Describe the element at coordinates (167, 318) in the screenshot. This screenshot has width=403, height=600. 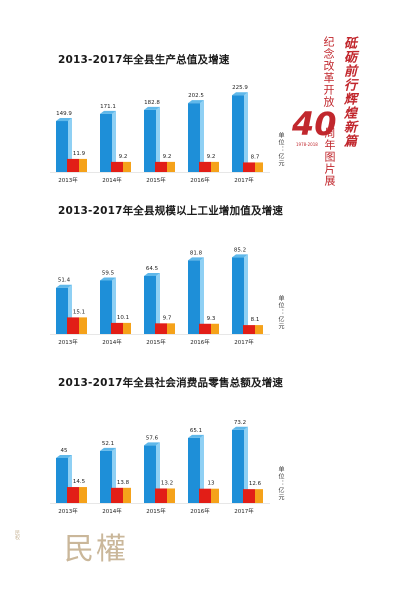
I see `bar-growth-label-2-3: 9.7` at that location.